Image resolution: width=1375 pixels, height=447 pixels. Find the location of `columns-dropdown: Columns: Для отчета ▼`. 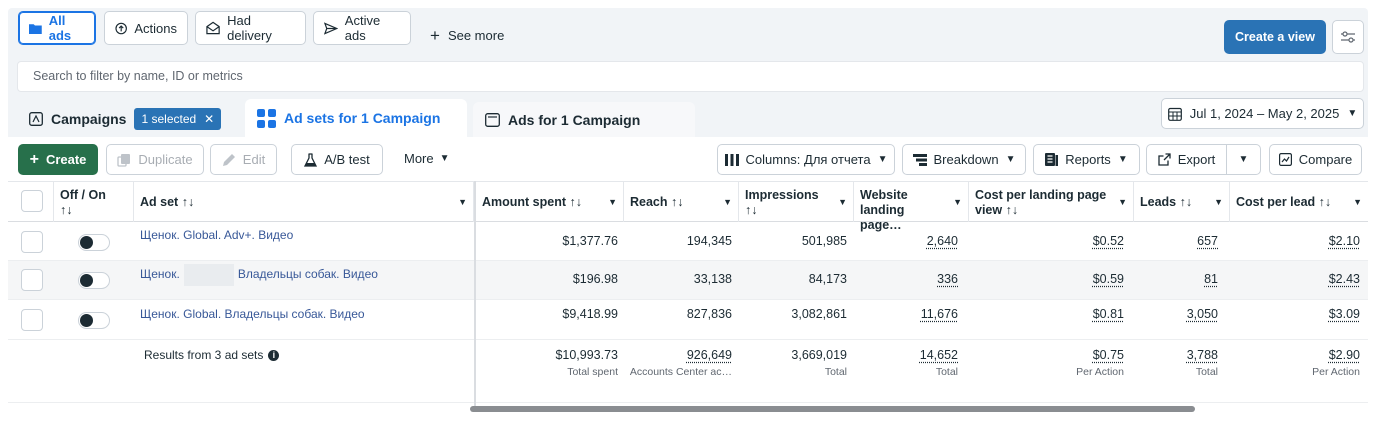

columns-dropdown: Columns: Для отчета ▼ is located at coordinates (806, 159).